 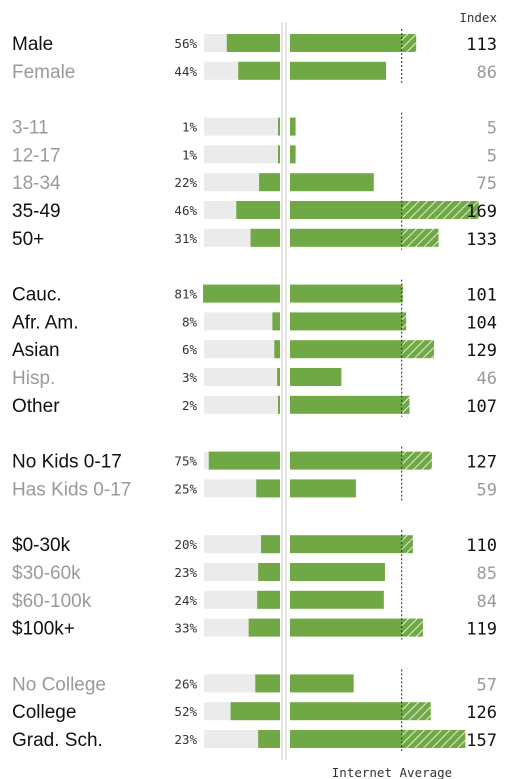 What do you see at coordinates (185, 71) in the screenshot?
I see `percent-label: 44%` at bounding box center [185, 71].